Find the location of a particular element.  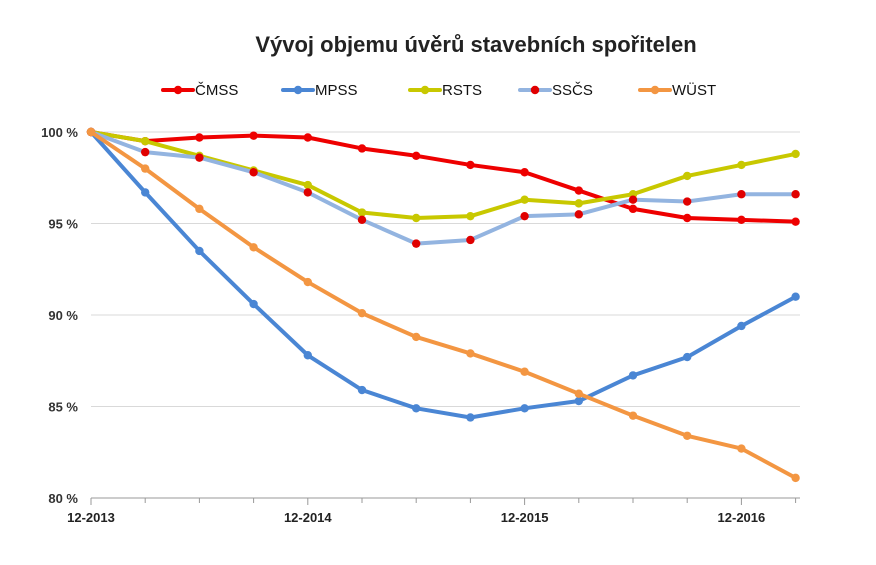

y-tick-label: 100 % is located at coordinates (59, 132).